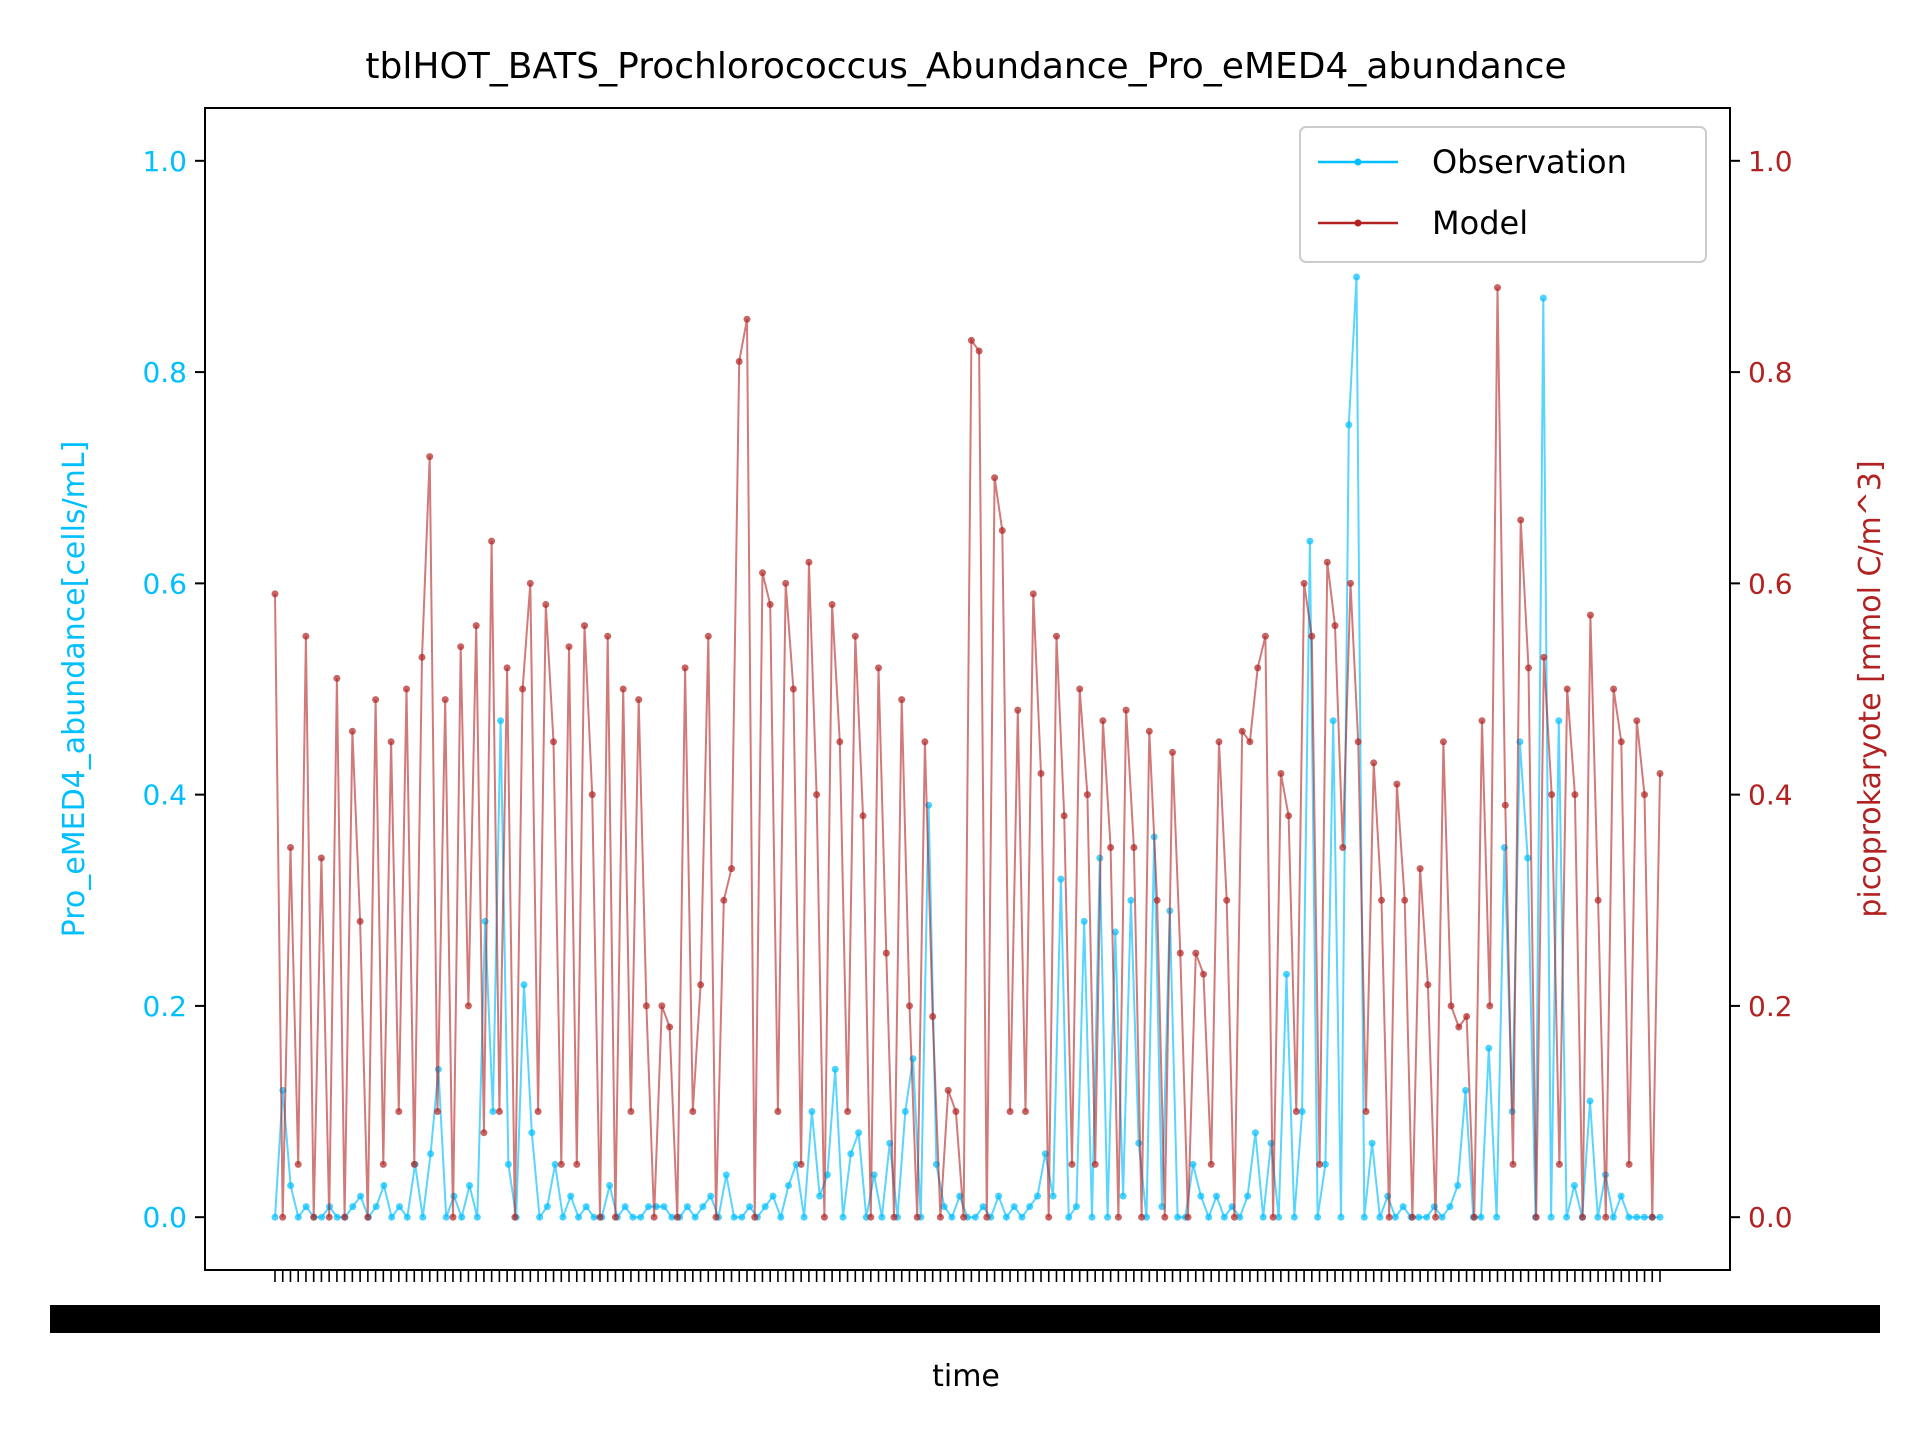 This screenshot has height=1440, width=1920. What do you see at coordinates (1770, 1217) in the screenshot?
I see `right-y-tick-label: 0.0` at bounding box center [1770, 1217].